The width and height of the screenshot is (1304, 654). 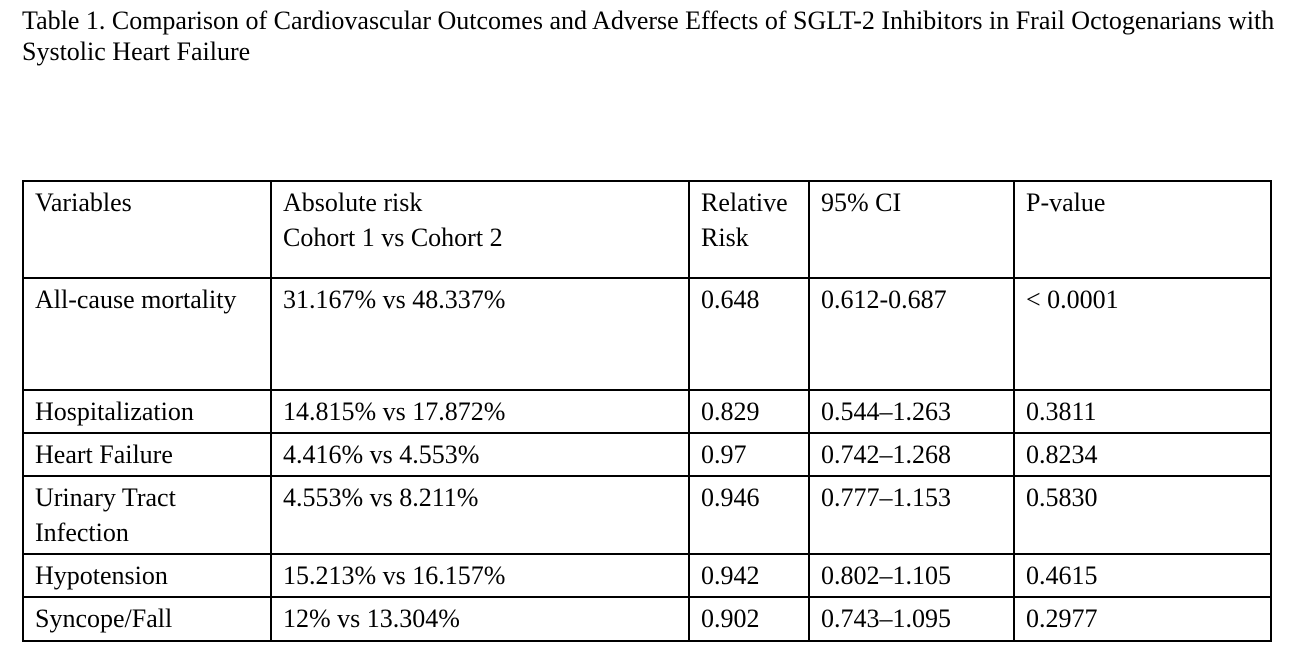 I want to click on cell-variable: Syncope/Fall, so click(x=147, y=619).